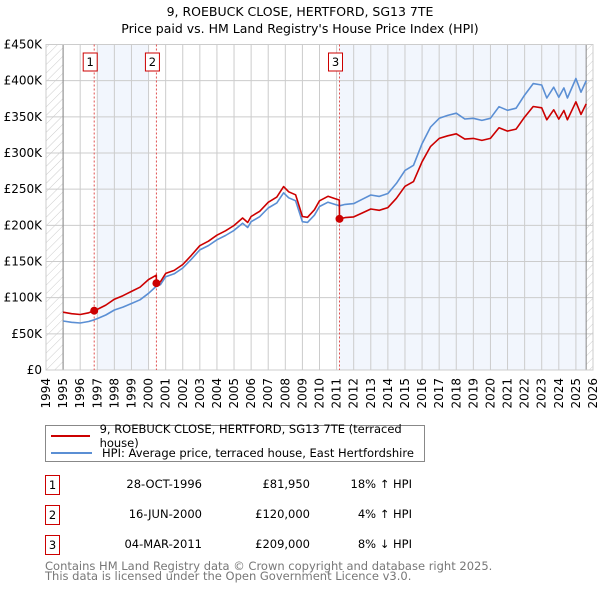 This screenshot has height=590, width=600. I want to click on x-tick-label: 2018, so click(456, 393).